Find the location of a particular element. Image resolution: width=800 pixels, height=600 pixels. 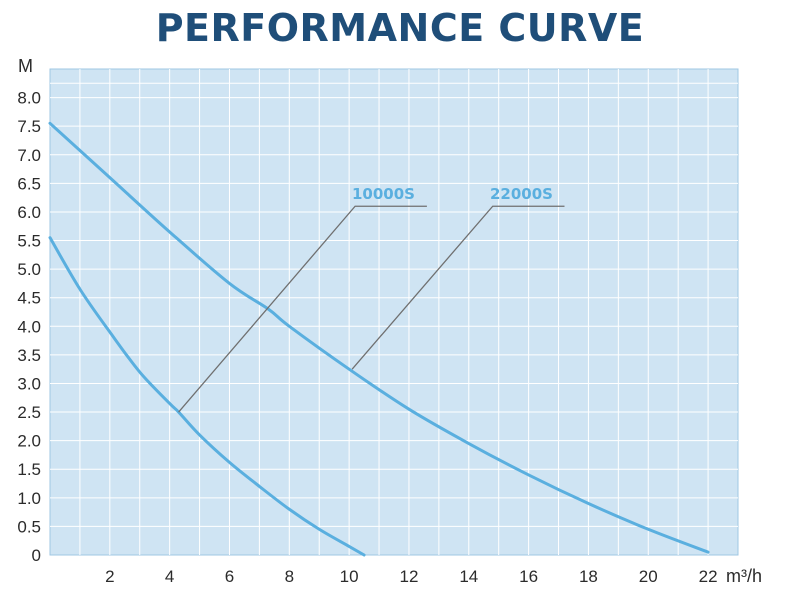

leader-10000S is located at coordinates (302, 309).